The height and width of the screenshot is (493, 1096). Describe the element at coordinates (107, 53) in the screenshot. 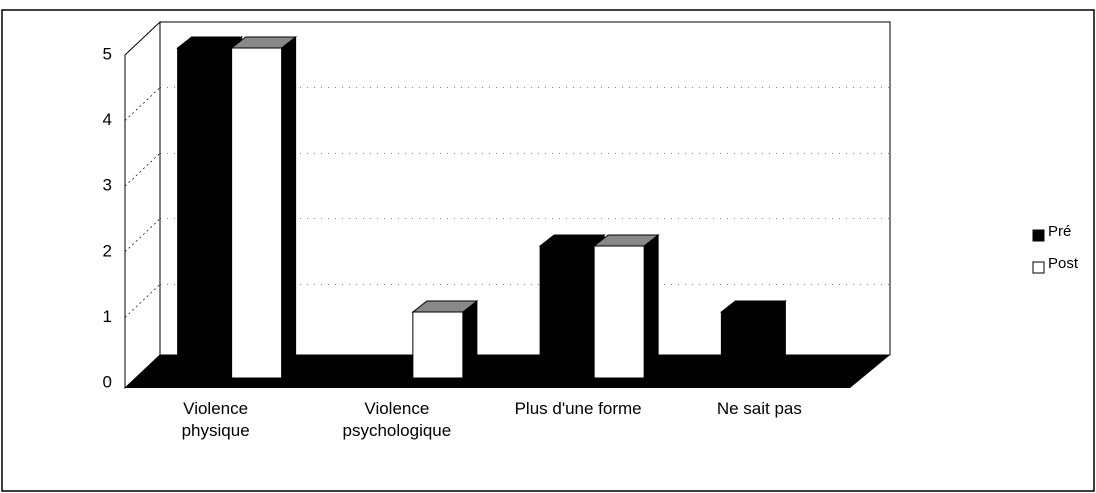

I see `y-tick-label: 5` at that location.